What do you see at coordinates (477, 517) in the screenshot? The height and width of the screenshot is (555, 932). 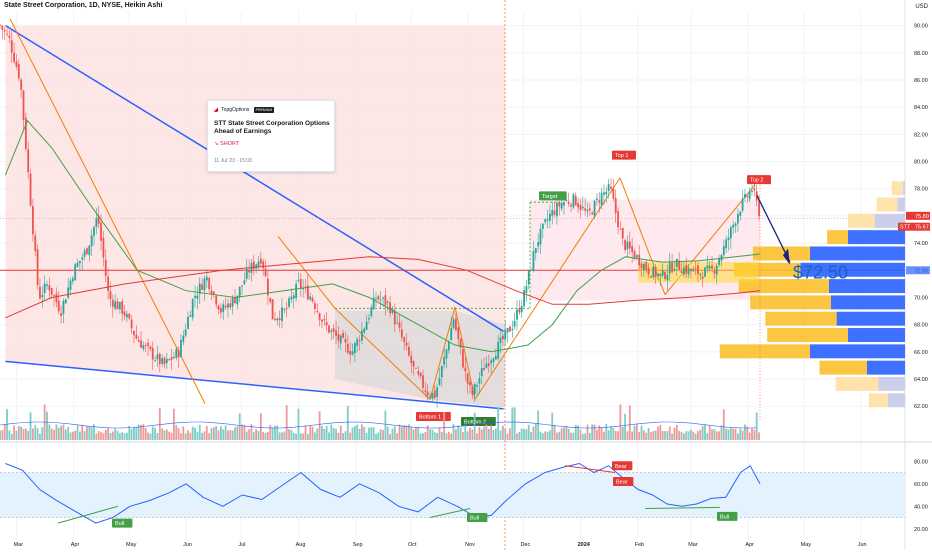 I see `bull-label-2-bg` at bounding box center [477, 517].